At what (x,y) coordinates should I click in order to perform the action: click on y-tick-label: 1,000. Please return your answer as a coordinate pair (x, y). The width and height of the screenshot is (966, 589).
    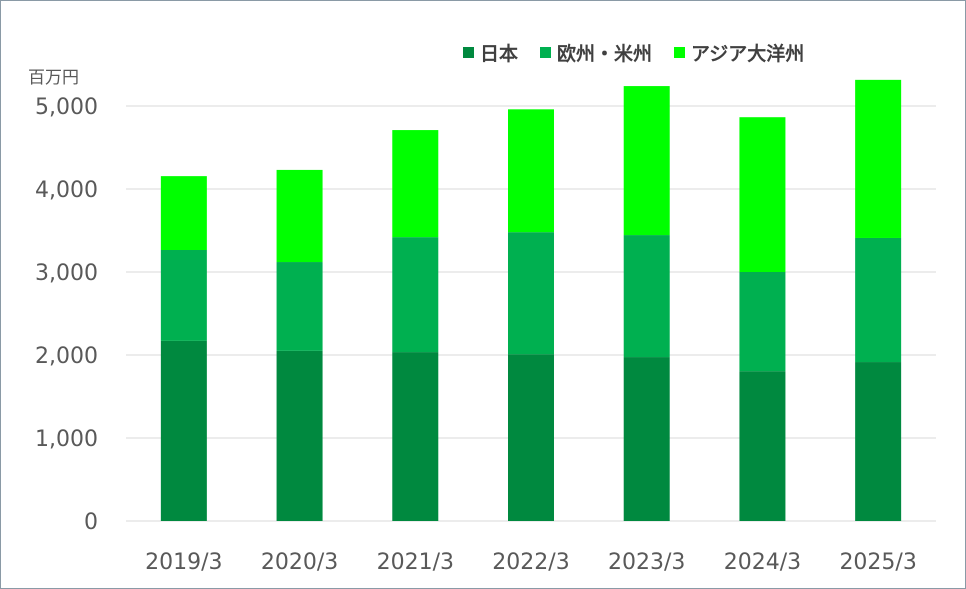
    Looking at the image, I should click on (66, 439).